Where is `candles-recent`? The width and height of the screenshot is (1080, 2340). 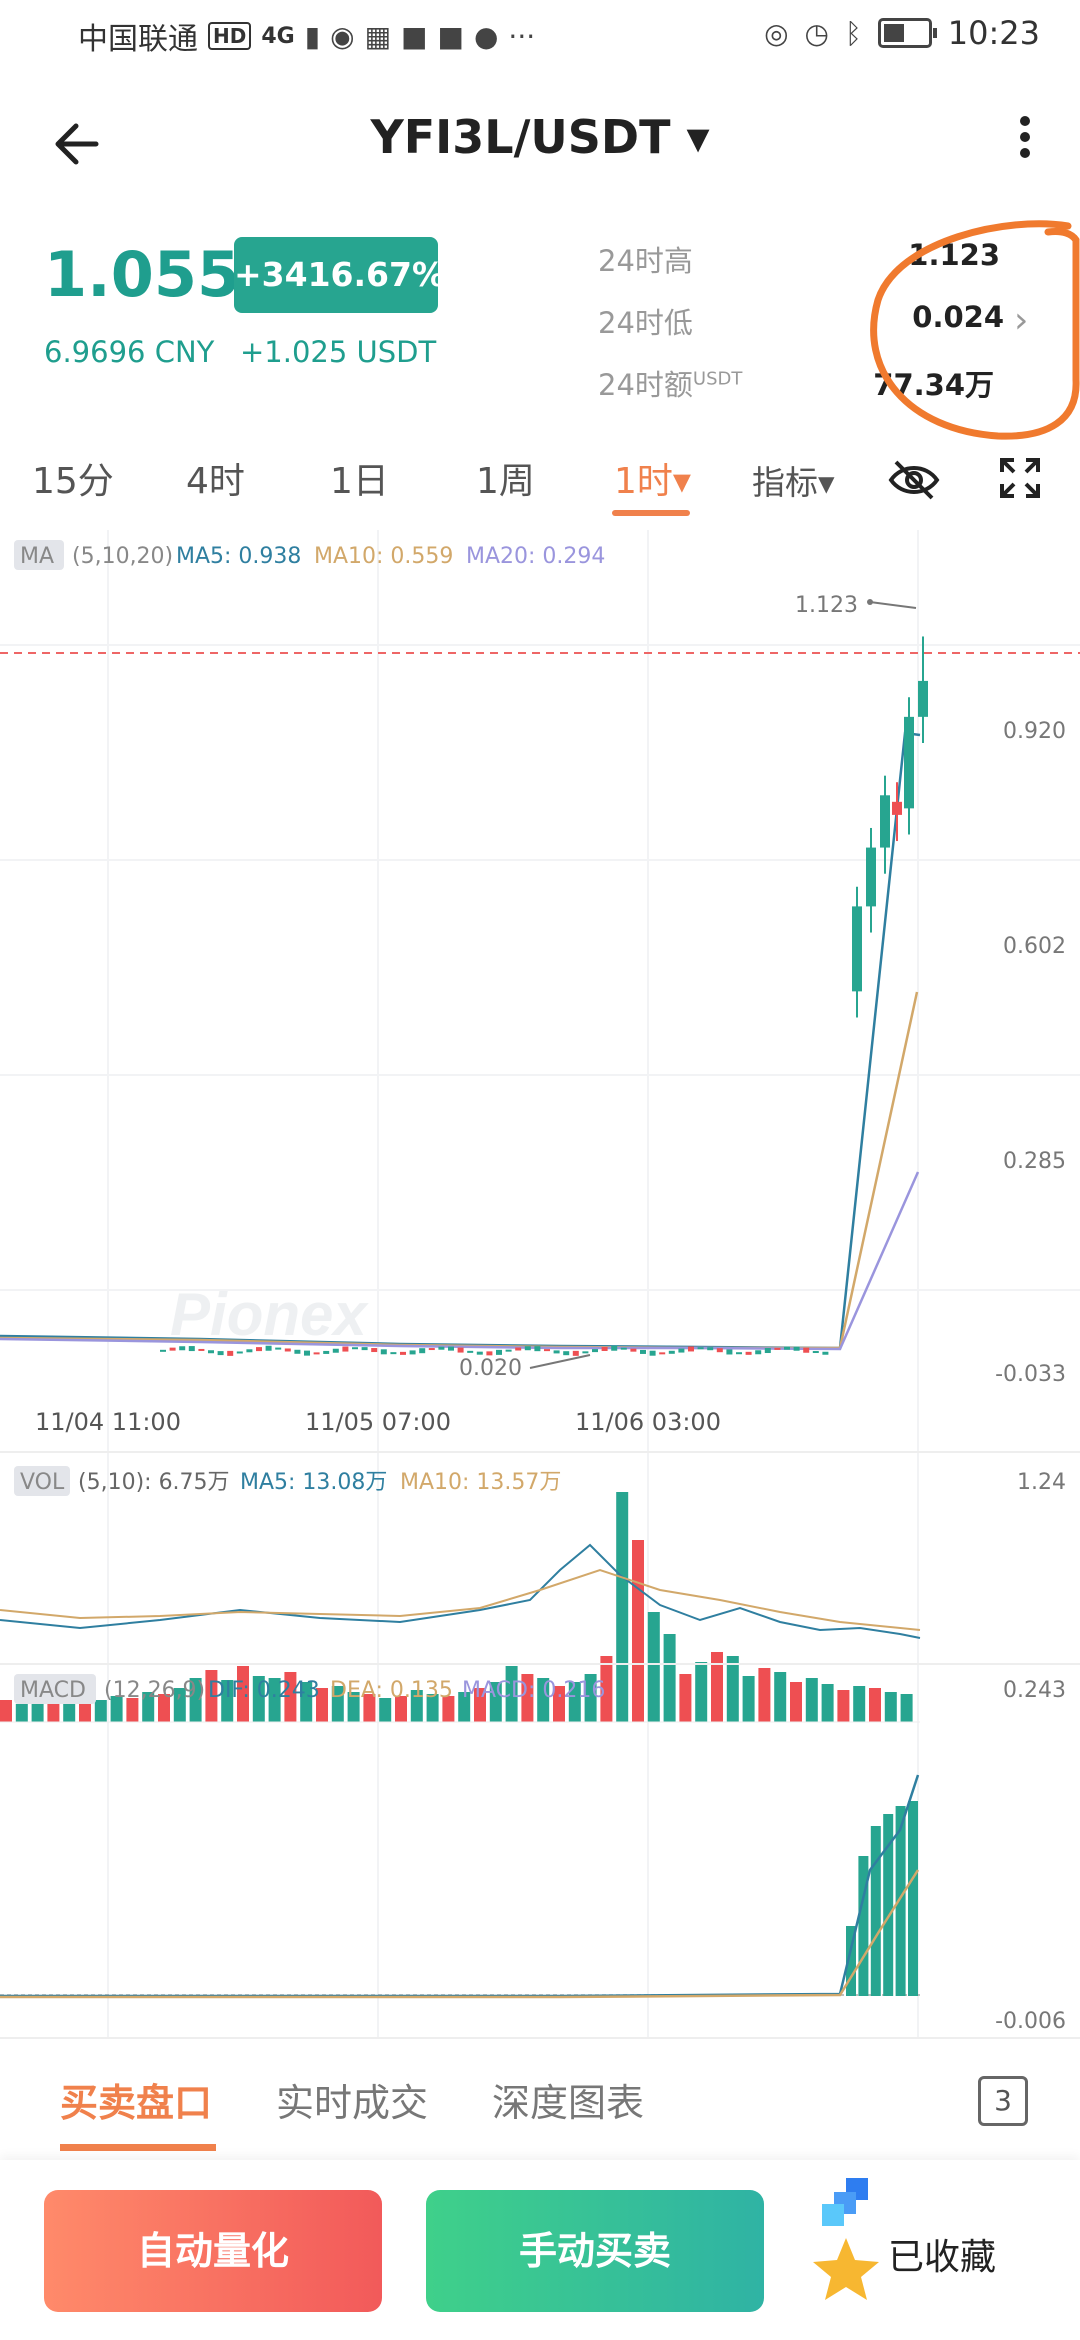 candles-recent is located at coordinates (890, 827).